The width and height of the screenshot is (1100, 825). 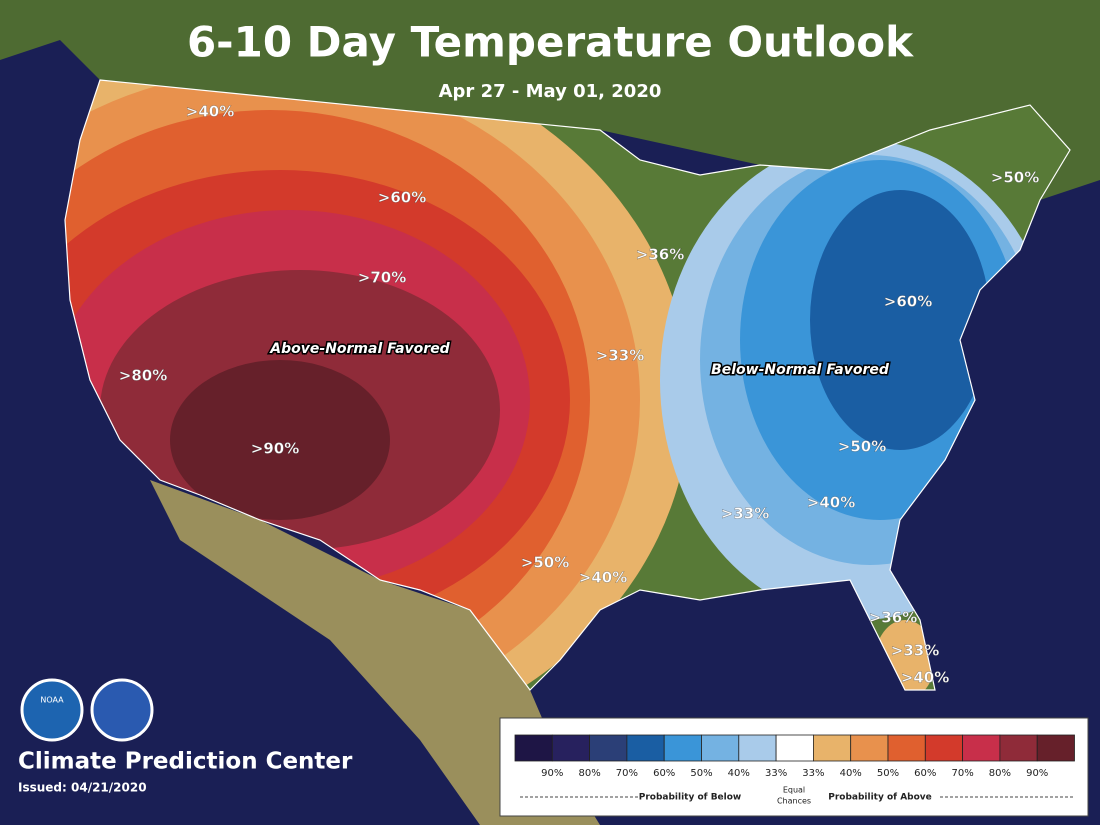 I want to click on legend-equal: Chances, so click(x=794, y=801).